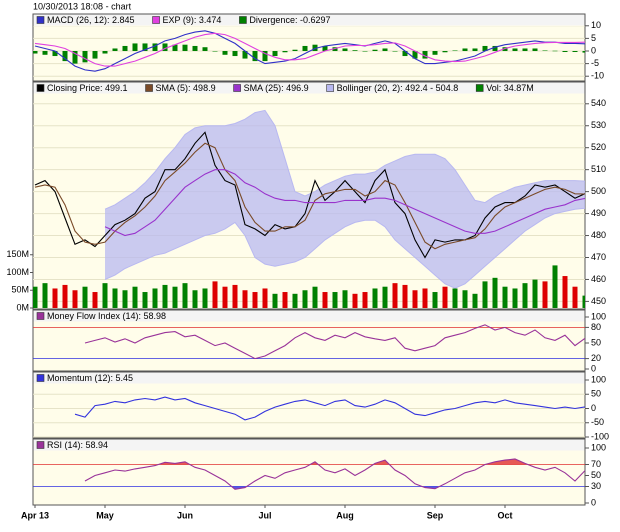 The image size is (620, 532). I want to click on x-tick-label: Sep, so click(435, 515).